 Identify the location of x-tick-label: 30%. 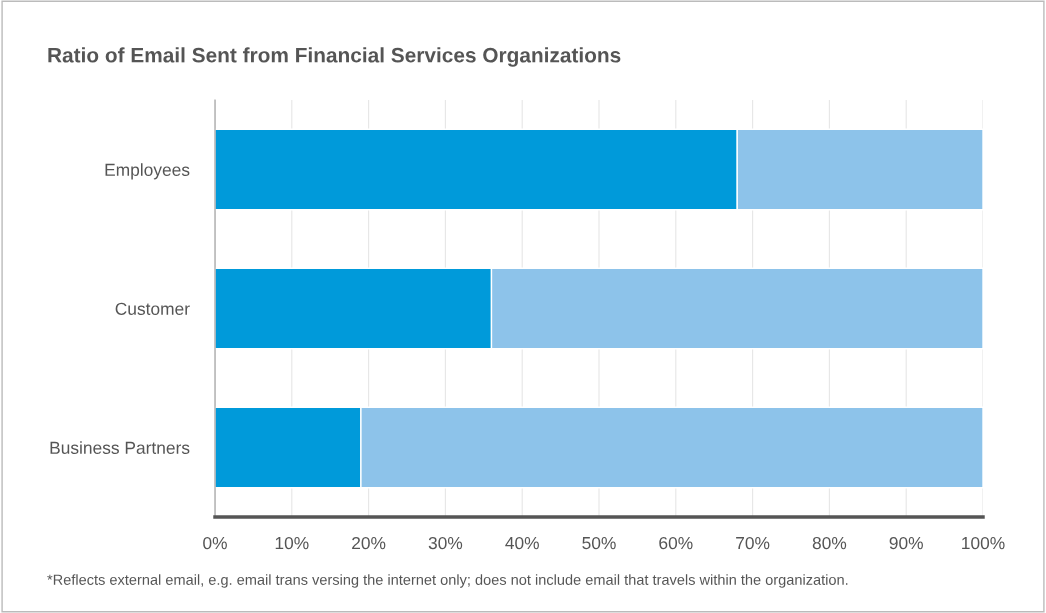
(445, 543).